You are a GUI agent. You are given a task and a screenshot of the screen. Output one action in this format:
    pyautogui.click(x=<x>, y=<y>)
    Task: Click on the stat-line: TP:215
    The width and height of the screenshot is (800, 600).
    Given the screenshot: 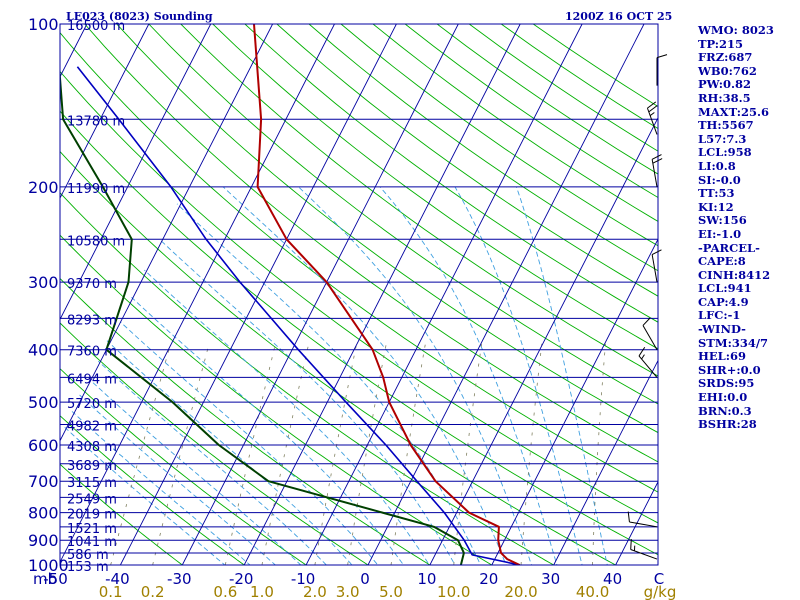 What is the action you would take?
    pyautogui.click(x=721, y=43)
    